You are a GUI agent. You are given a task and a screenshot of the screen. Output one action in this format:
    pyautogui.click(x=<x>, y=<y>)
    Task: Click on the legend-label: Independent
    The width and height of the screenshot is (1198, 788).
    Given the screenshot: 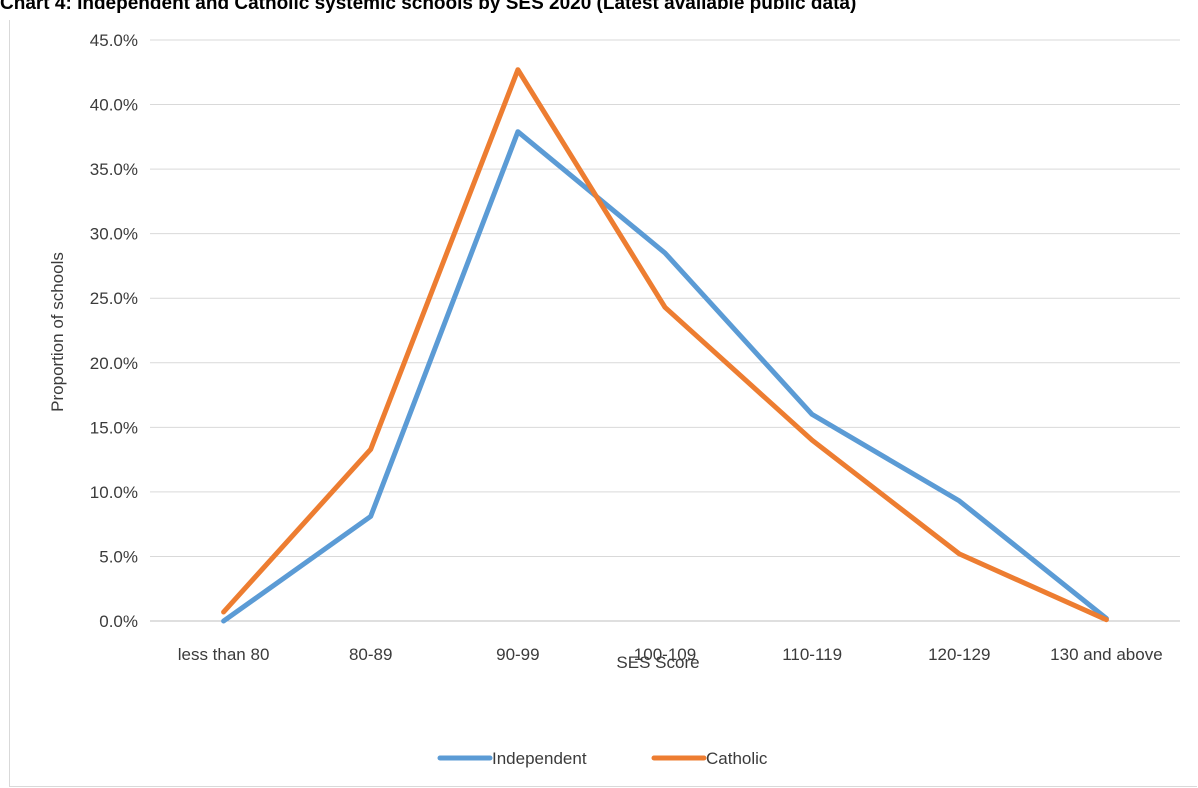 What is the action you would take?
    pyautogui.click(x=539, y=758)
    